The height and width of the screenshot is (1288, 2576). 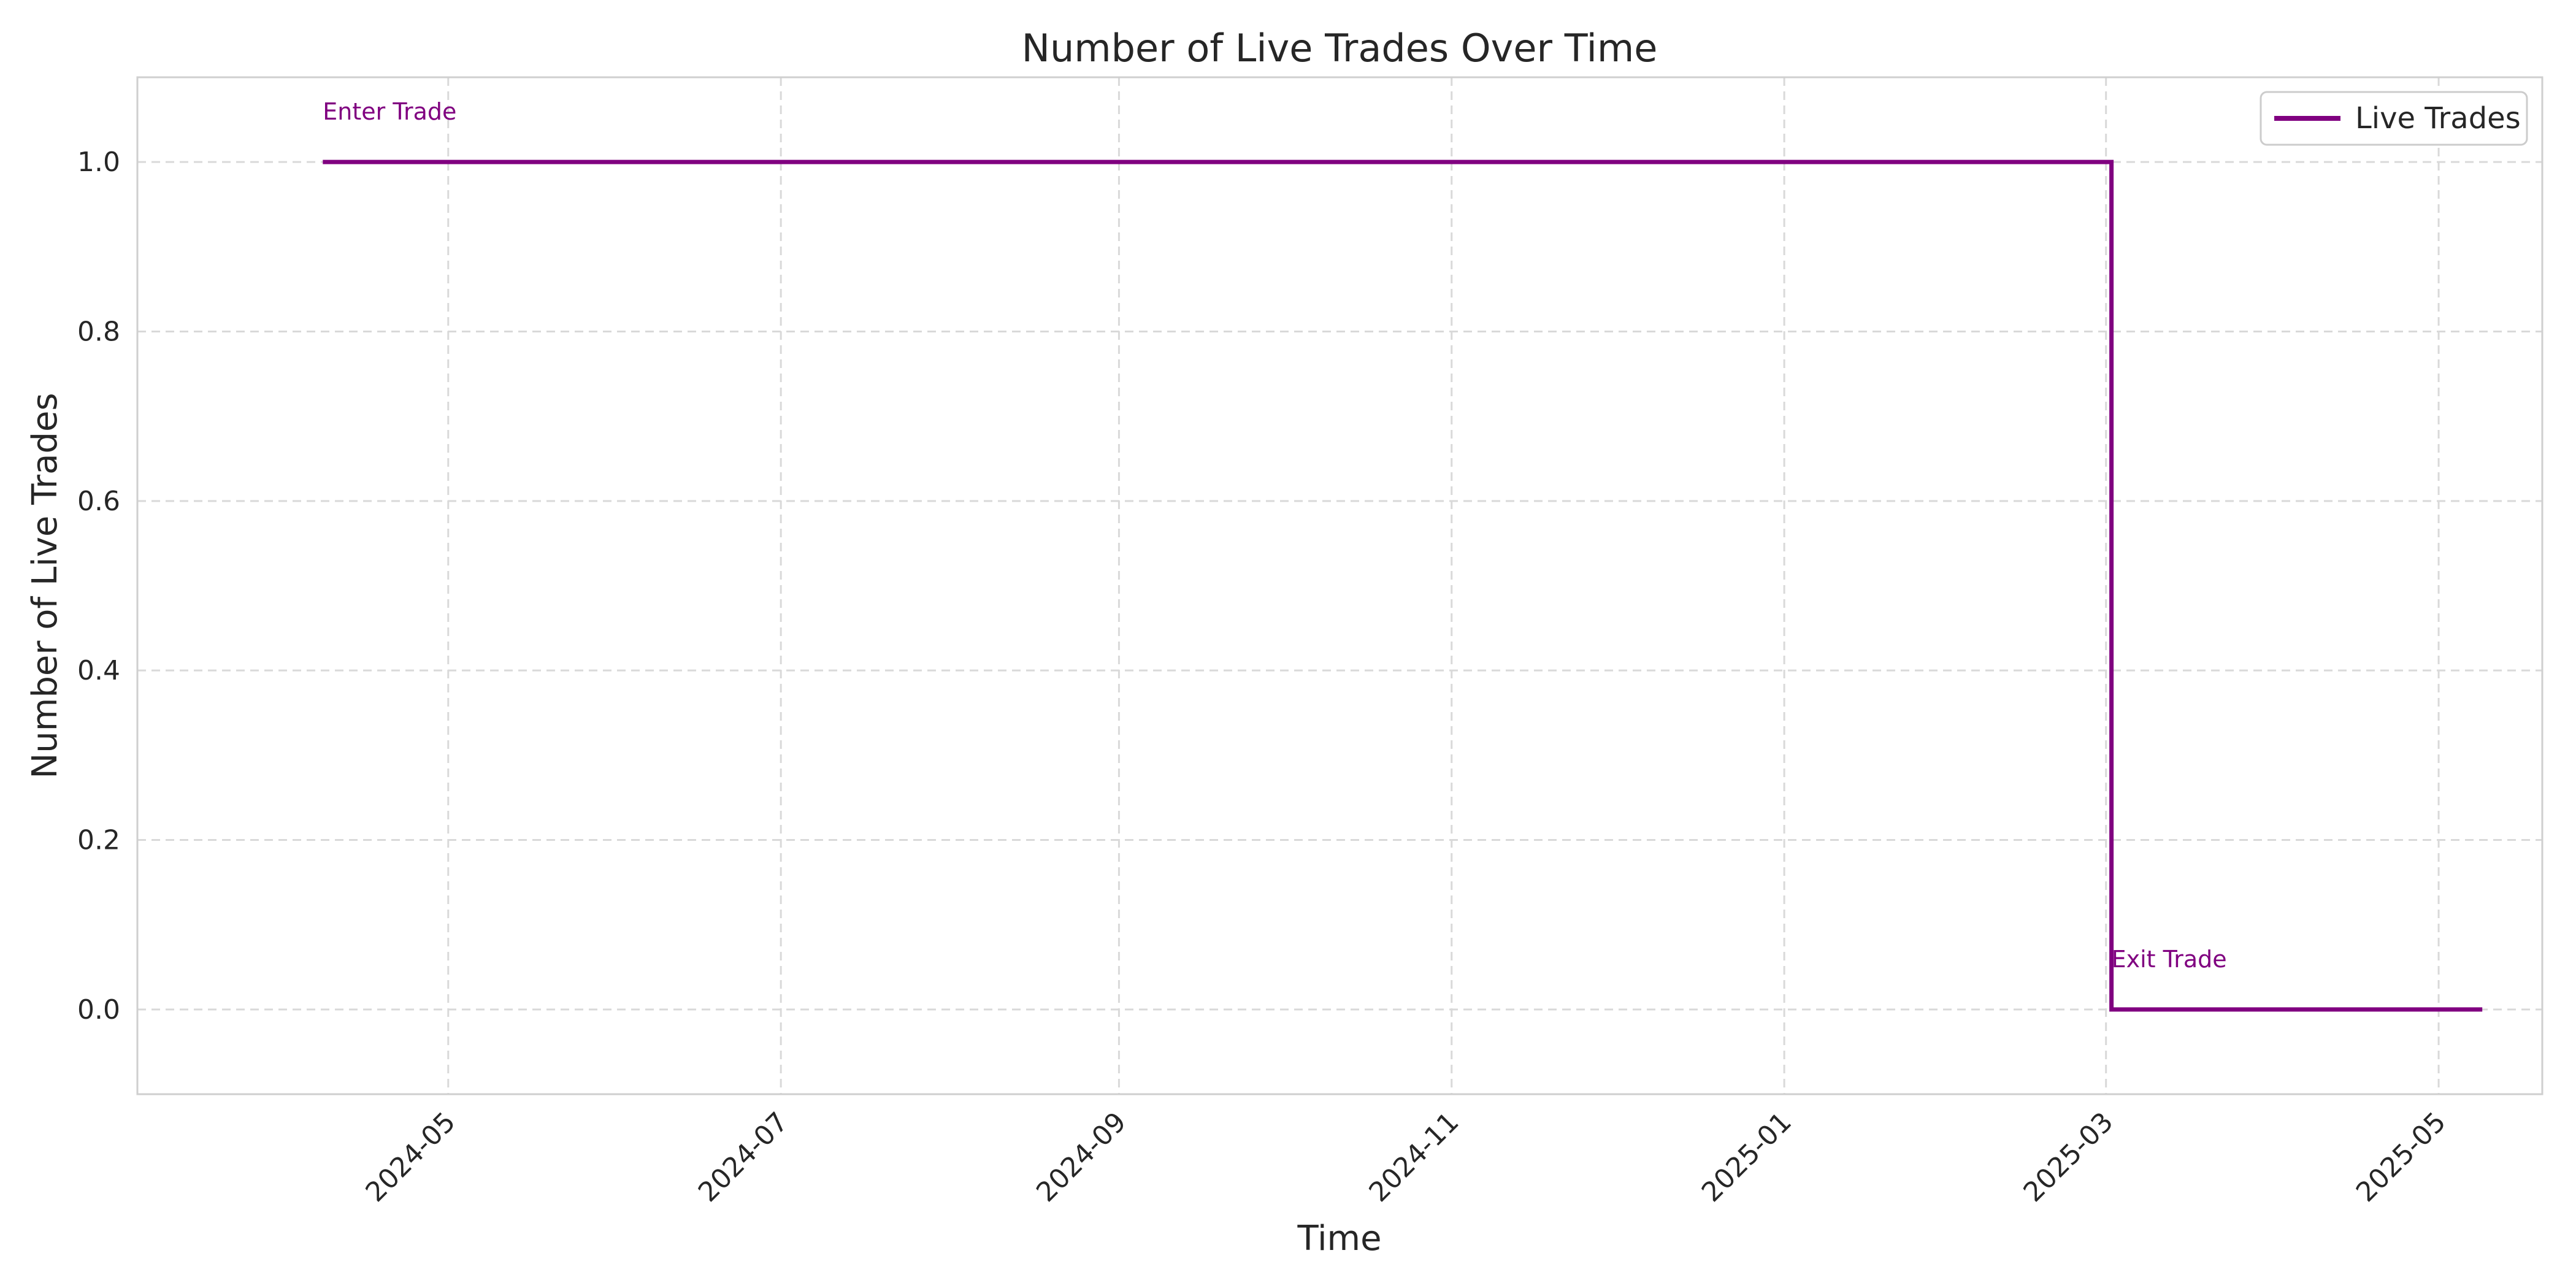 I want to click on y-tick-label: 0.4, so click(x=98, y=670).